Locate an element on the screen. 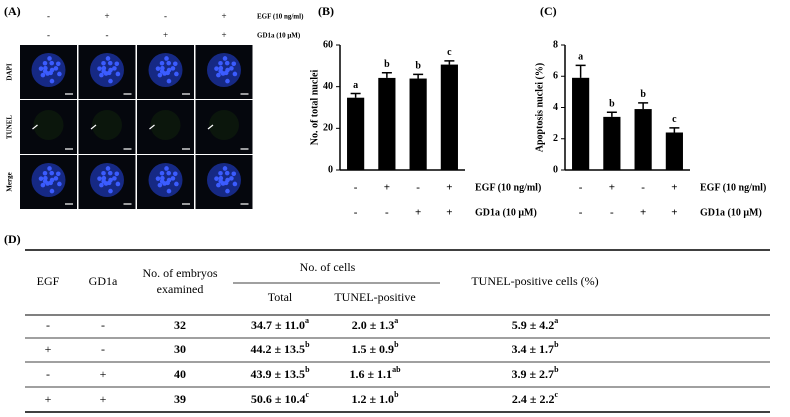 The image size is (790, 417). y-tick-label: 40 is located at coordinates (328, 86).